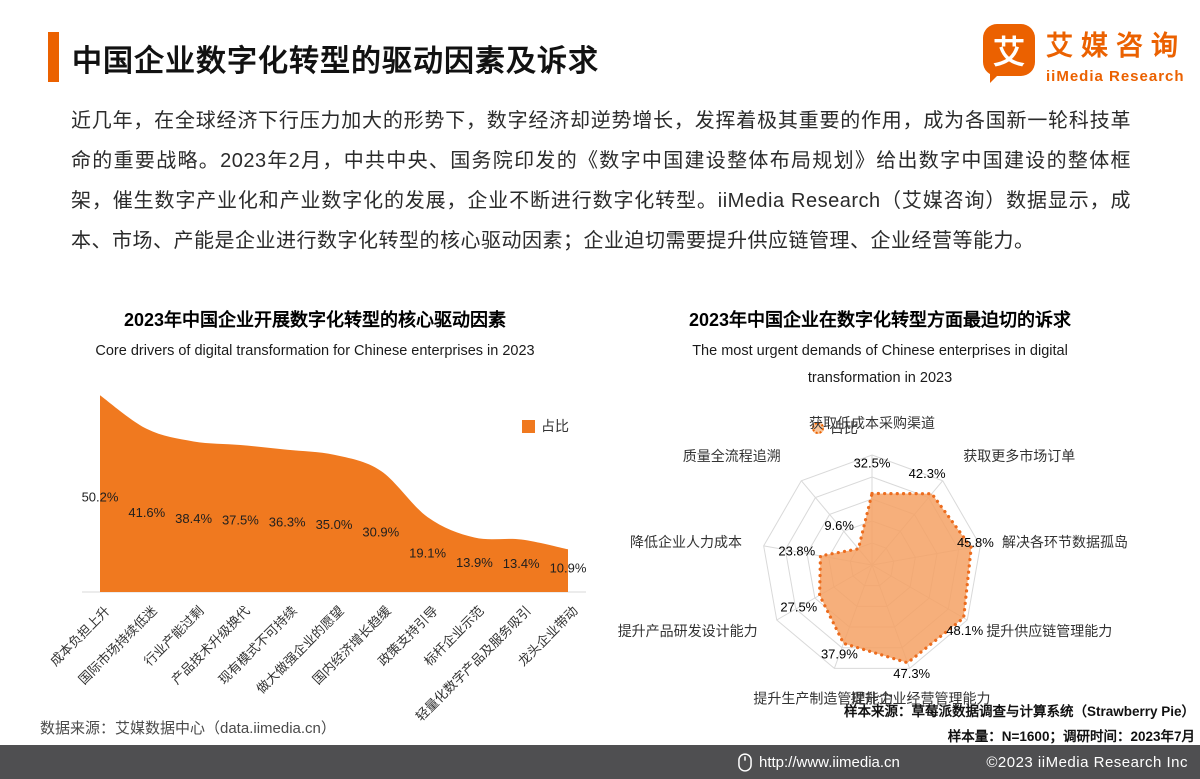 The width and height of the screenshot is (1200, 779). I want to click on mouse-icon, so click(745, 762).